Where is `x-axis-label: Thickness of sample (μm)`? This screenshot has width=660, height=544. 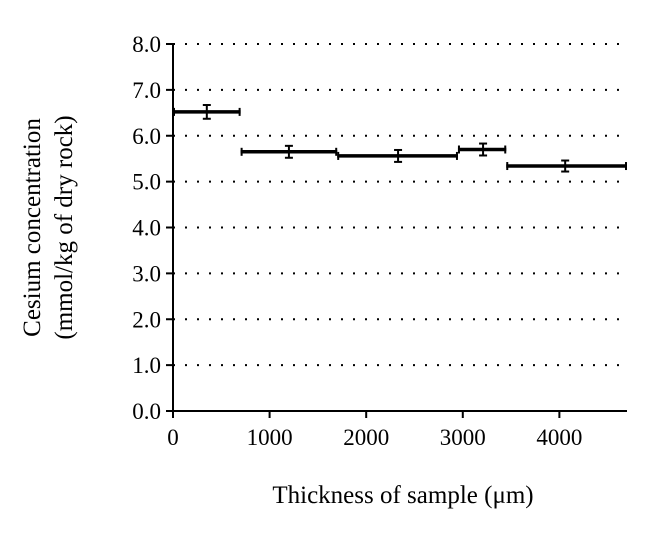
x-axis-label: Thickness of sample (μm) is located at coordinates (402, 495).